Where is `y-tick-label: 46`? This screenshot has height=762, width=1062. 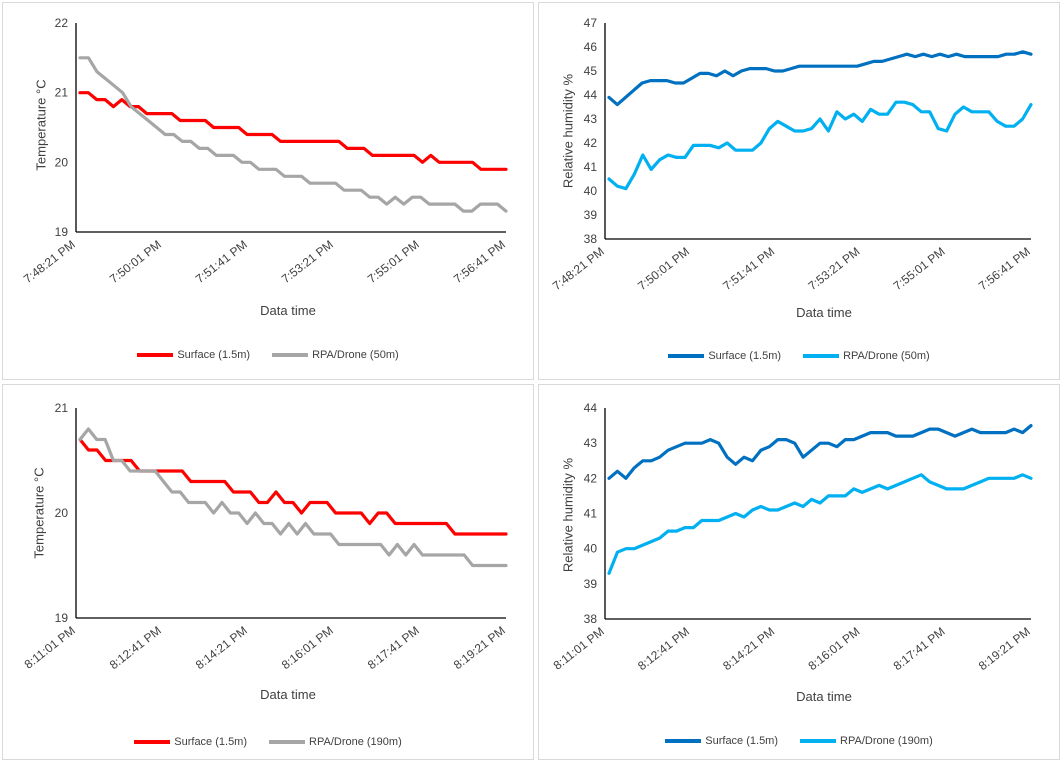 y-tick-label: 46 is located at coordinates (591, 47).